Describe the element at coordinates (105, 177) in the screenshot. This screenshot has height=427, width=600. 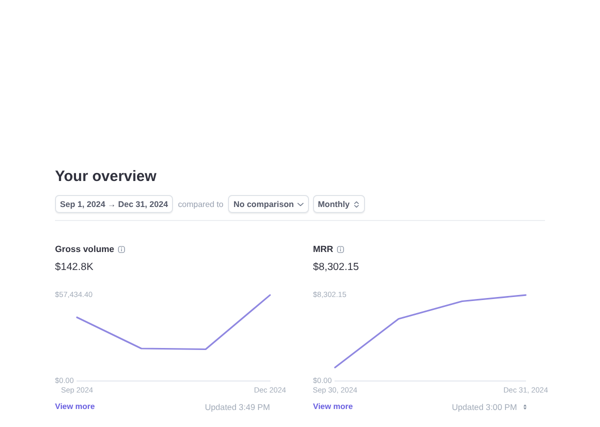
I see `text: Your overview` at that location.